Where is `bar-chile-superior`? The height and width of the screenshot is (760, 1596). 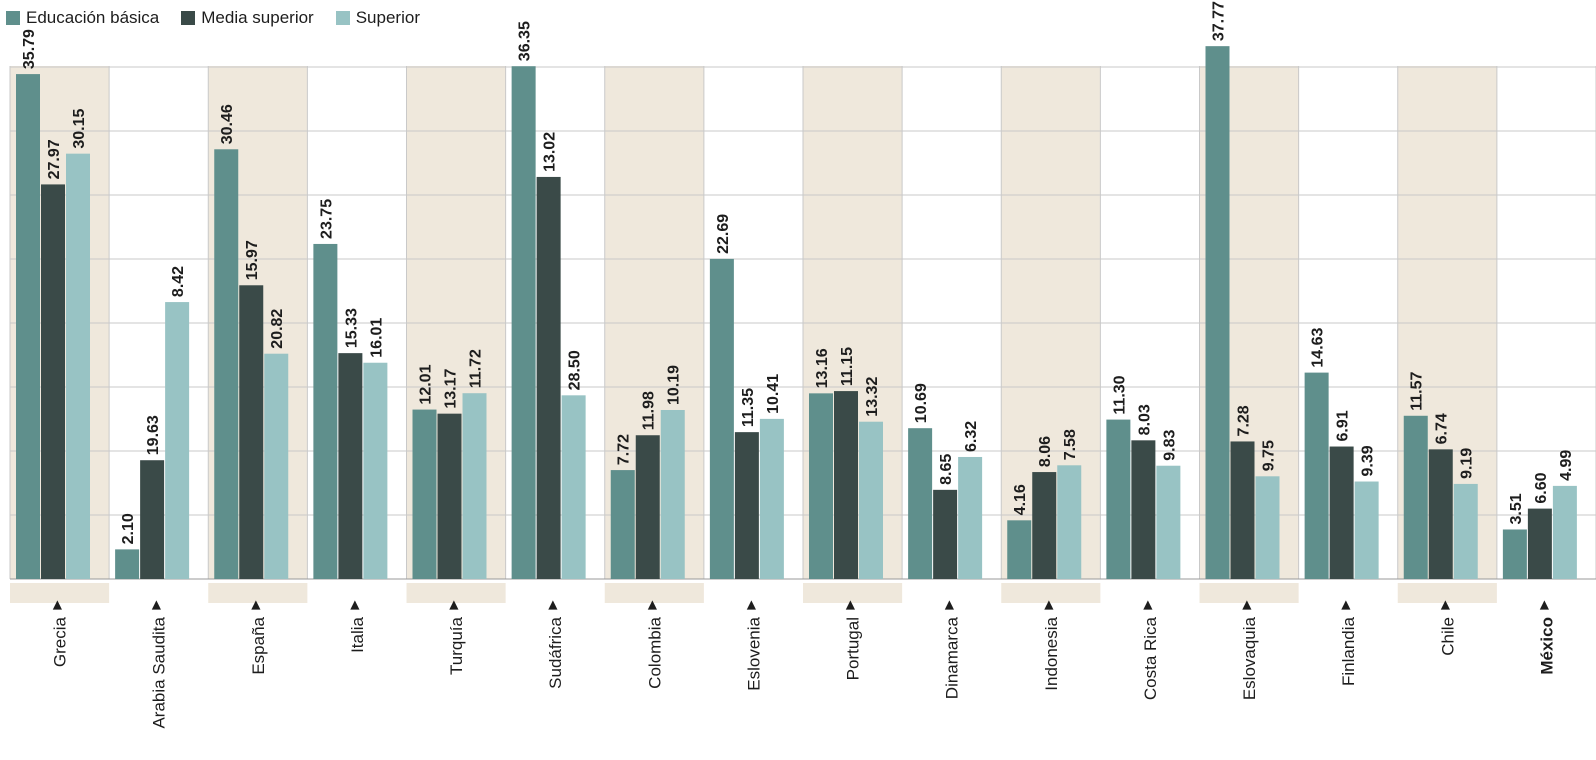
bar-chile-superior is located at coordinates (1465, 531).